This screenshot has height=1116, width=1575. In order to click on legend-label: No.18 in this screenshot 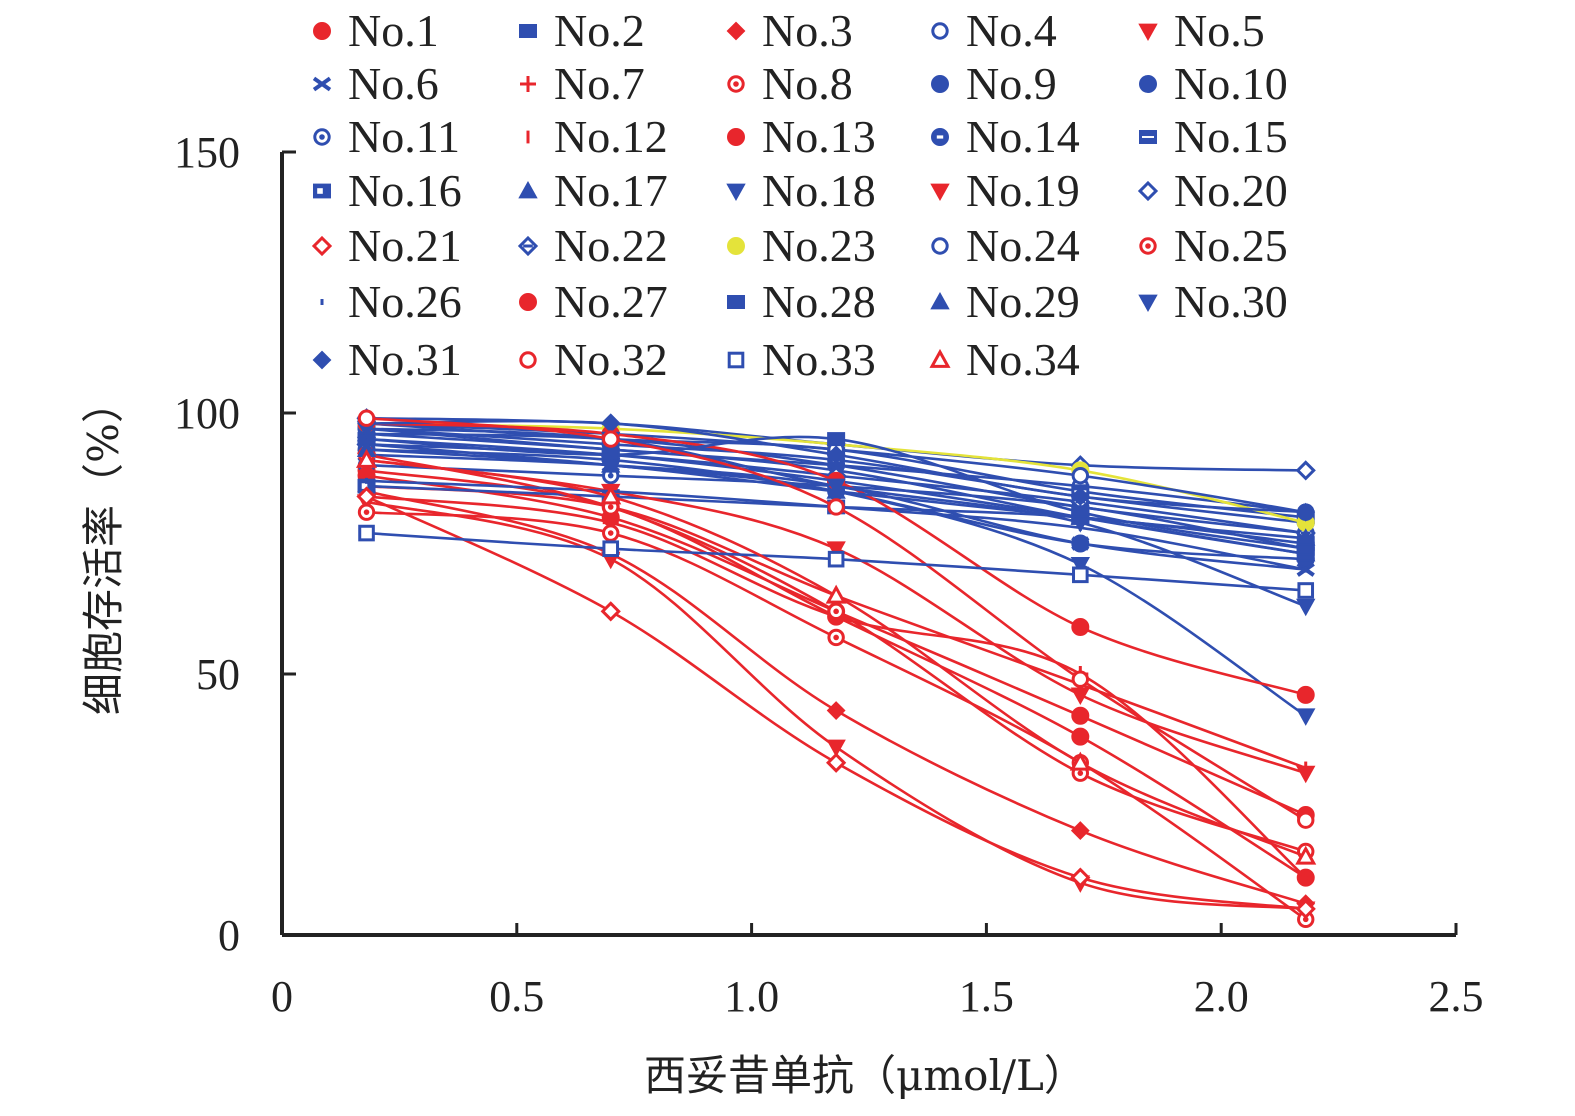, I will do `click(819, 190)`.